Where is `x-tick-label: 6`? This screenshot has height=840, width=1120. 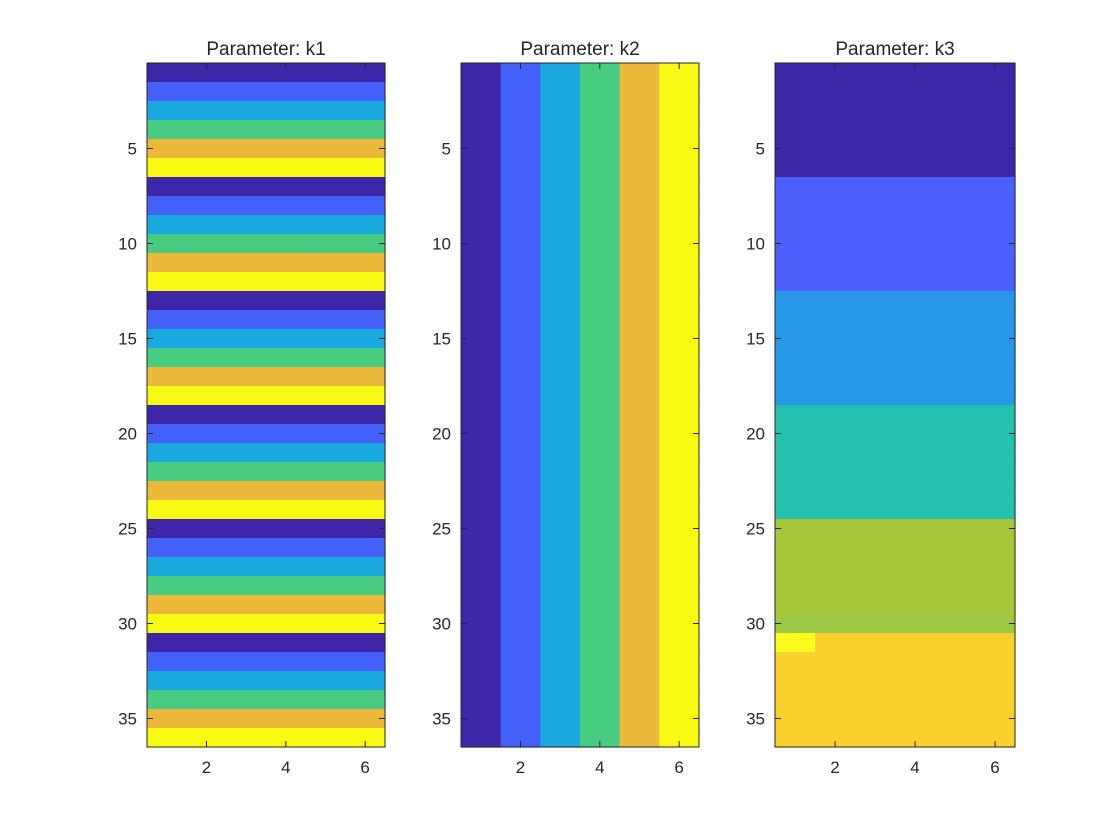 x-tick-label: 6 is located at coordinates (364, 767).